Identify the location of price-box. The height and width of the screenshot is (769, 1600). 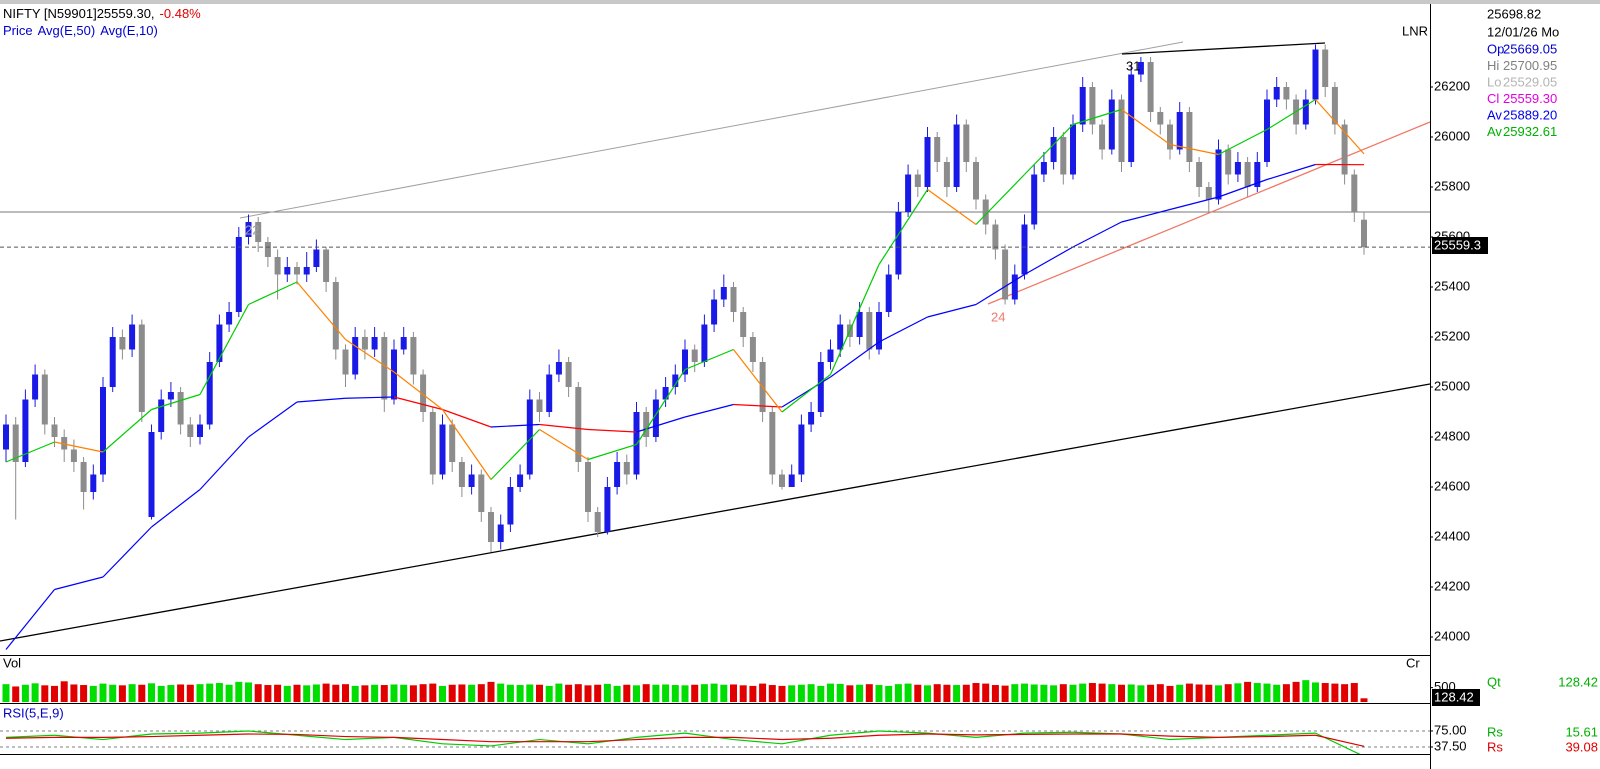
(1460, 245).